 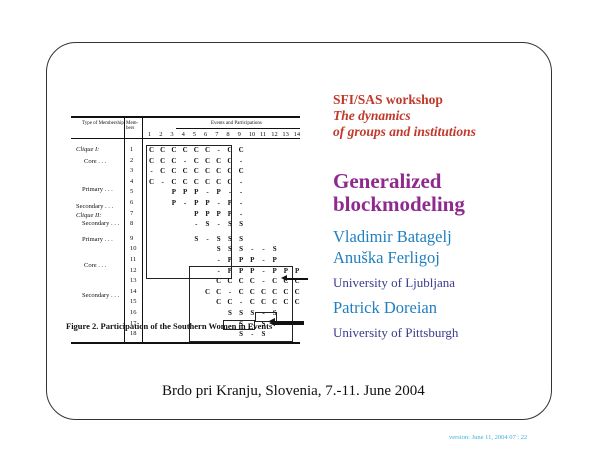 I want to click on member-number: 15, so click(x=133, y=302).